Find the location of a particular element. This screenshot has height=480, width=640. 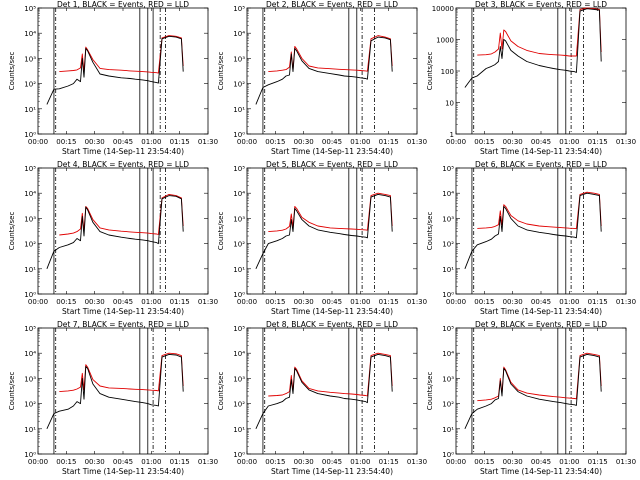

y-tick-label: 10 is located at coordinates (449, 104).